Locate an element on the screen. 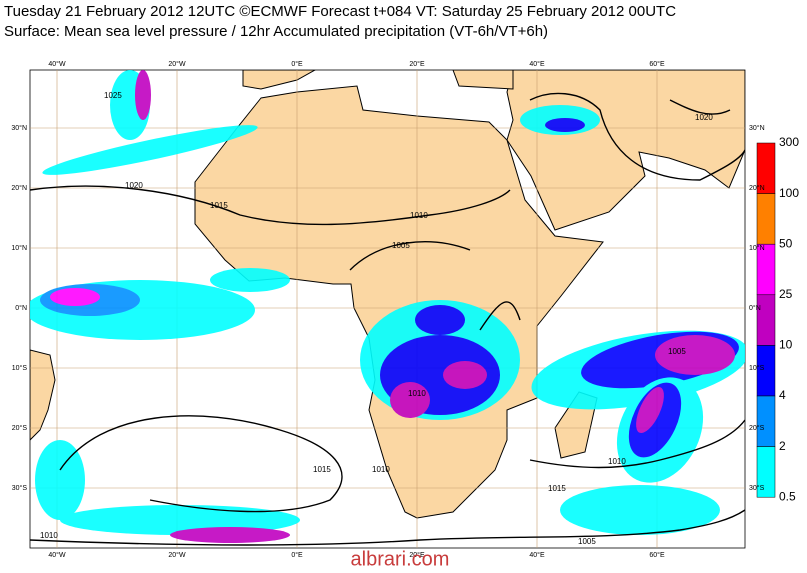  colorbar-label: 2 is located at coordinates (782, 446).